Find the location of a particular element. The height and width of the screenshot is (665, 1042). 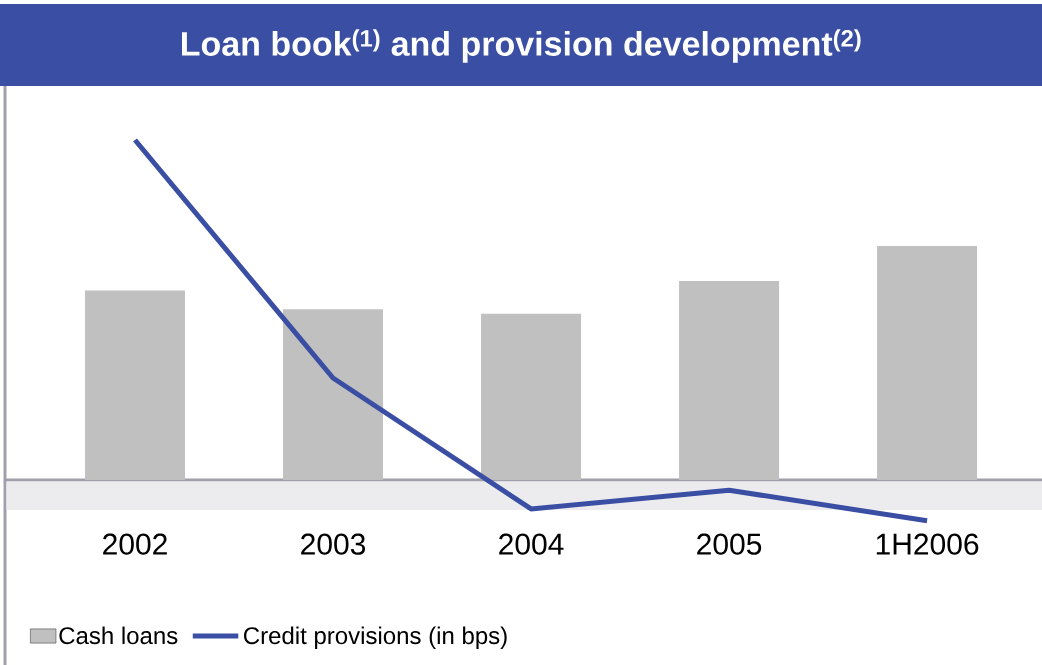

x-tick-label: 1H2006 is located at coordinates (927, 544).